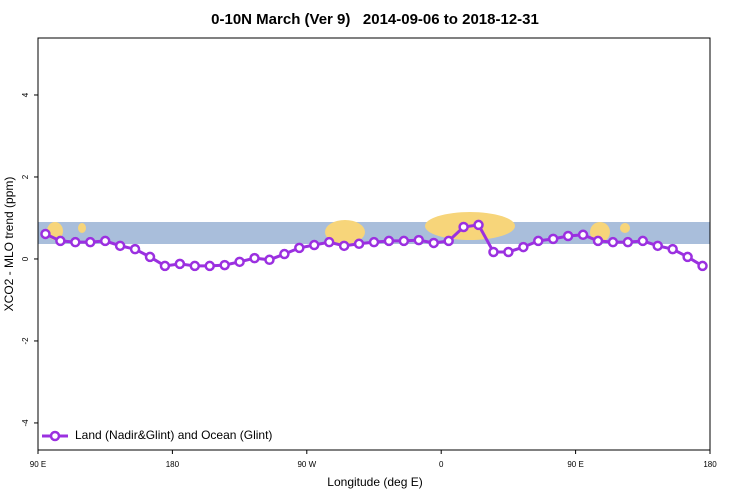 This screenshot has height=500, width=750. Describe the element at coordinates (25, 258) in the screenshot. I see `y-tick-label: 0` at that location.